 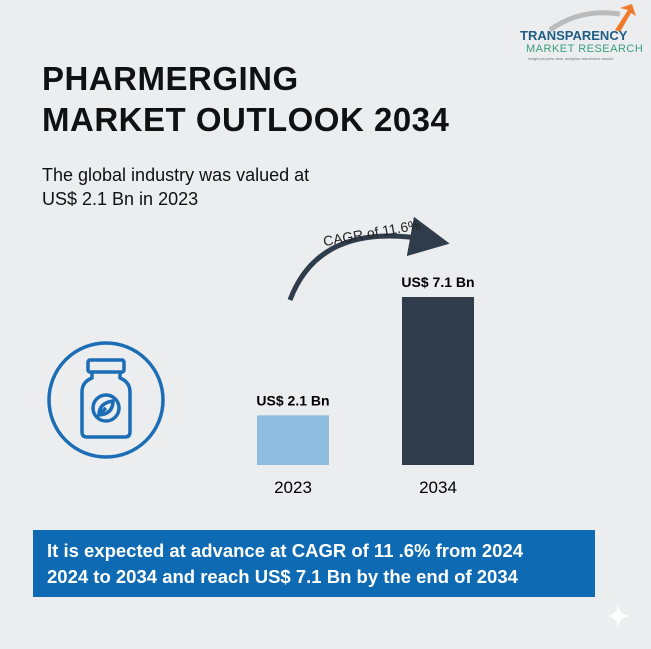 I want to click on data-label: US$ 2.1 Bn, so click(x=292, y=400).